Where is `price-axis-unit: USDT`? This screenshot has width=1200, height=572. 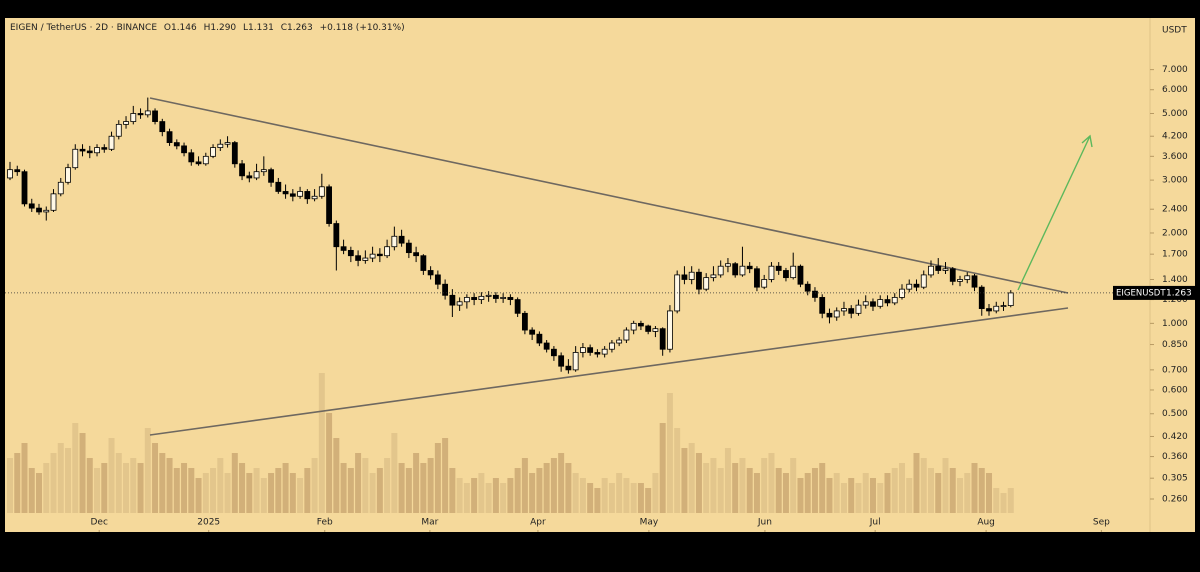
price-axis-unit: USDT is located at coordinates (1174, 31).